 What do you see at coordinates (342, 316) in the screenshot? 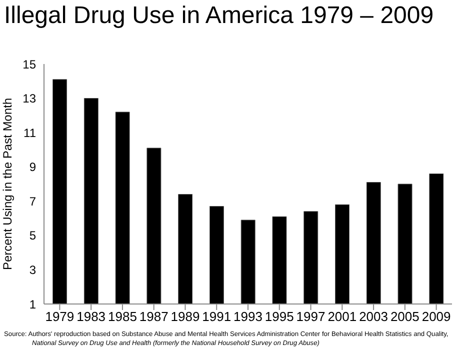
I see `x-tick-label: 2001` at bounding box center [342, 316].